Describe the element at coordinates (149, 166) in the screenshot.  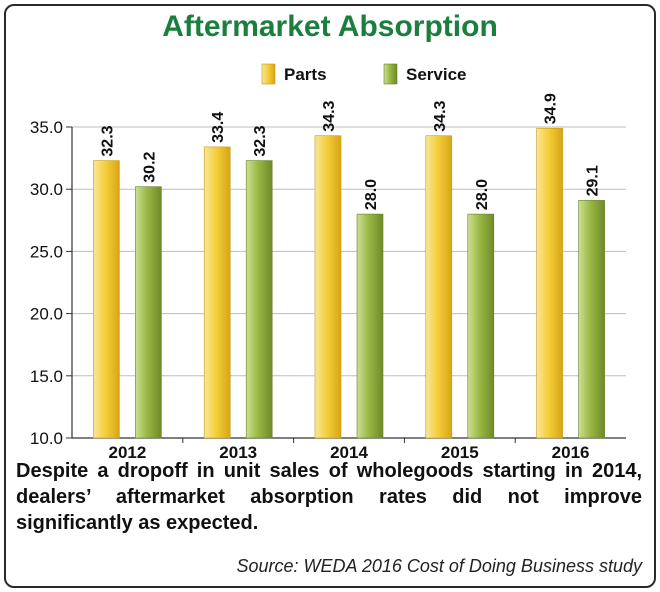
I see `service-value-label: 30.2` at that location.